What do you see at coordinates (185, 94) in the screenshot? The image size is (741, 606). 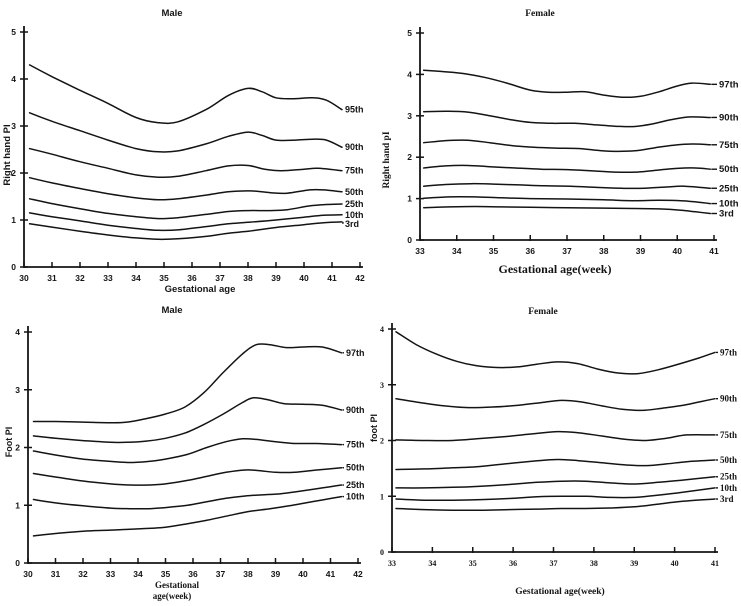 I see `percentile-curve-95th` at bounding box center [185, 94].